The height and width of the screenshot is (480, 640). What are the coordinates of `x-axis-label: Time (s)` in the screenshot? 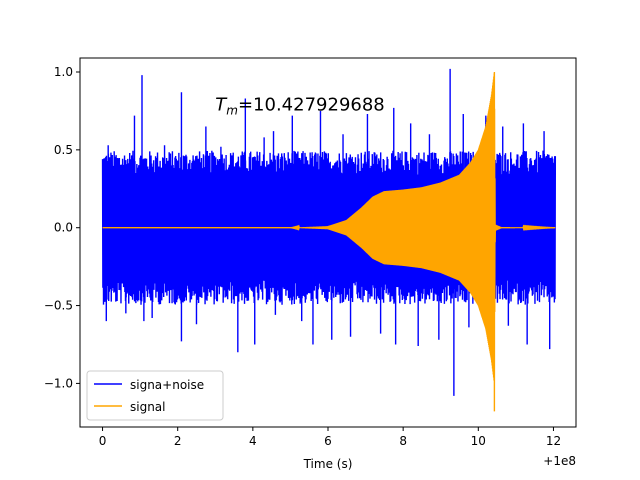 It's located at (328, 464).